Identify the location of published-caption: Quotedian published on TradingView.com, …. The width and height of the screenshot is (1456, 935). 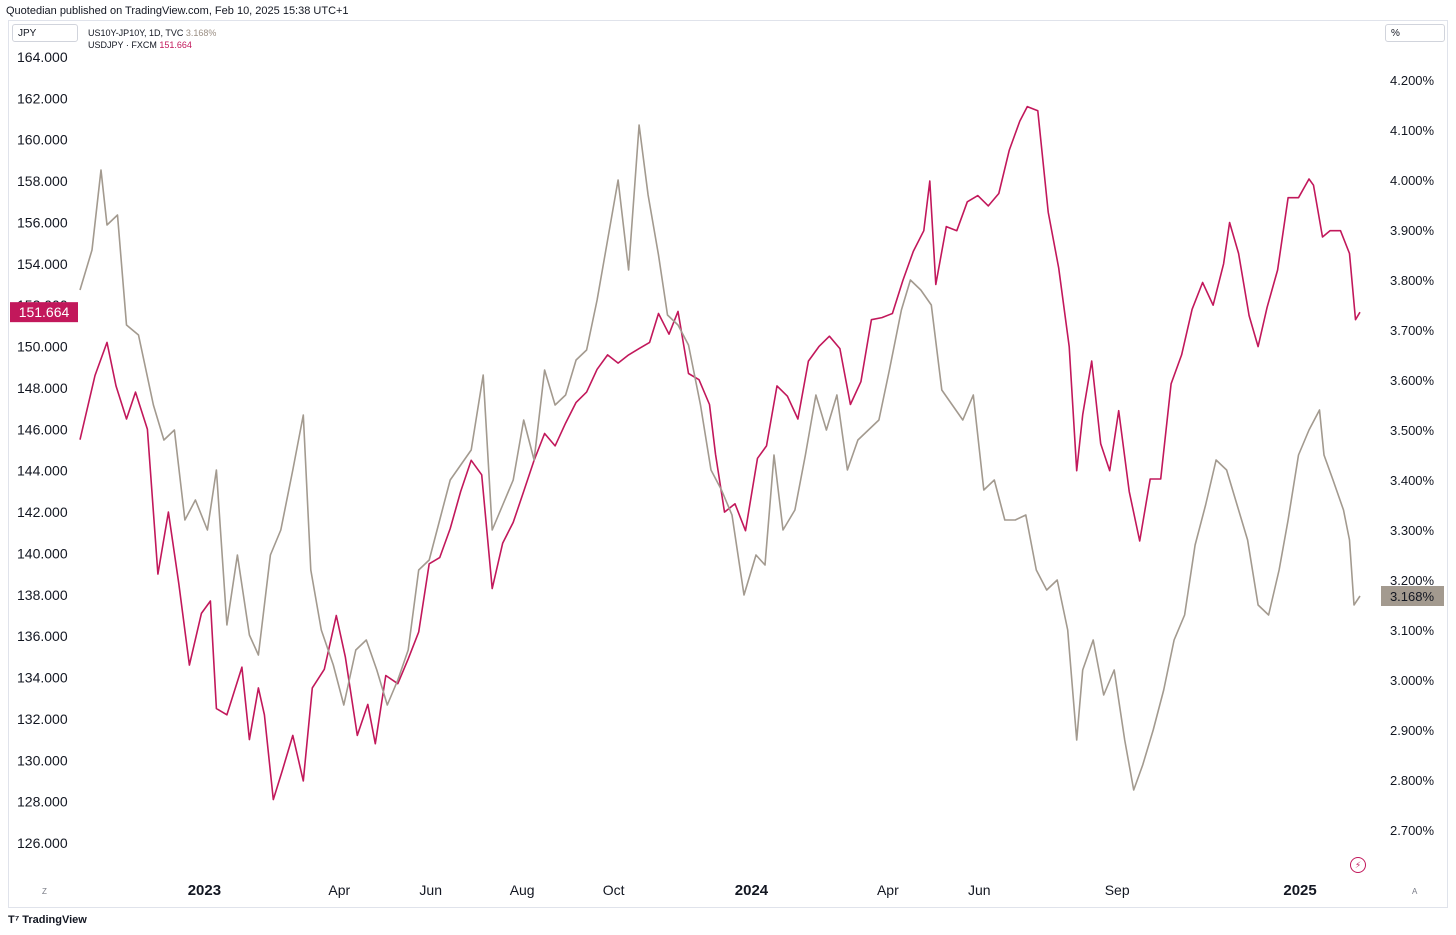
(177, 11).